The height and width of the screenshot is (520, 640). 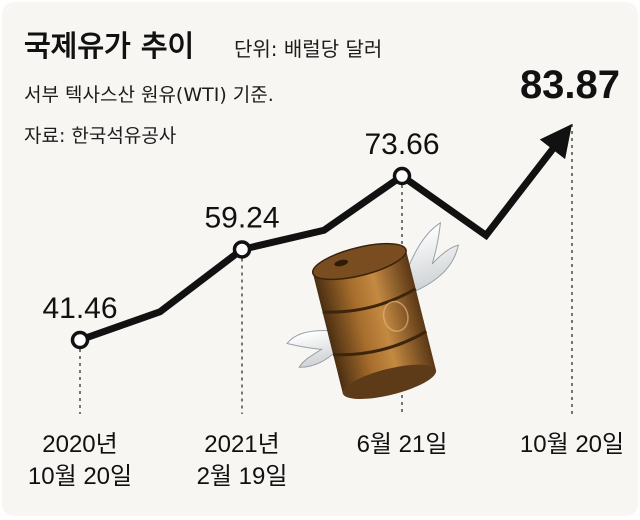 I want to click on right-wing, so click(x=431, y=256).